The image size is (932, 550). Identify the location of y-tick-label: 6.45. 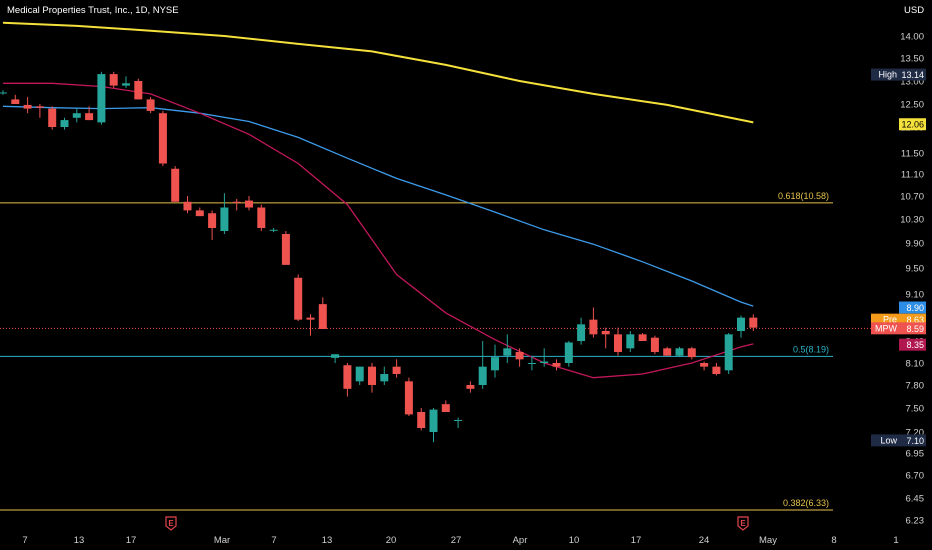
(915, 499).